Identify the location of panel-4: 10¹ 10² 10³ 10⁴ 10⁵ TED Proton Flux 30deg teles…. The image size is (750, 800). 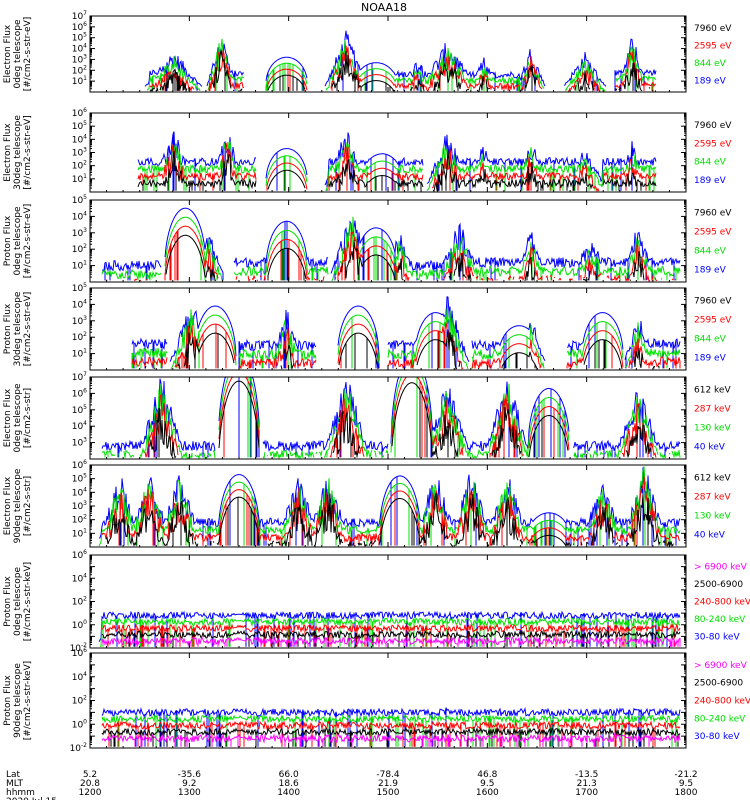
(366, 326).